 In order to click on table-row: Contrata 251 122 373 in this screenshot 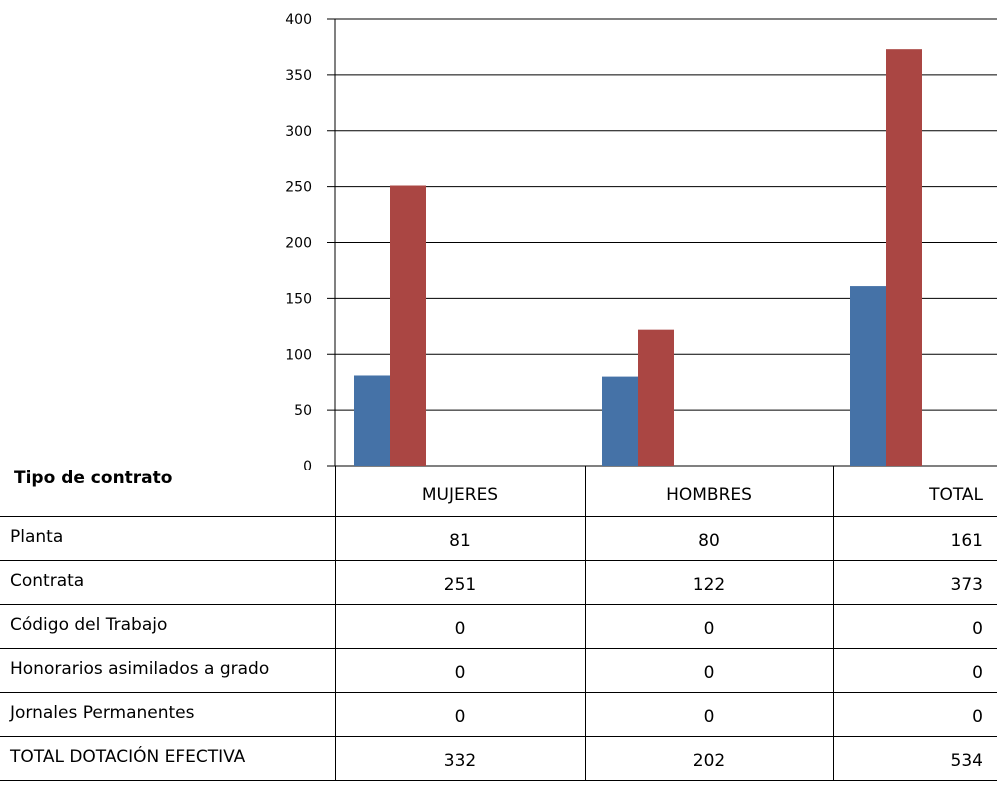, I will do `click(498, 582)`.